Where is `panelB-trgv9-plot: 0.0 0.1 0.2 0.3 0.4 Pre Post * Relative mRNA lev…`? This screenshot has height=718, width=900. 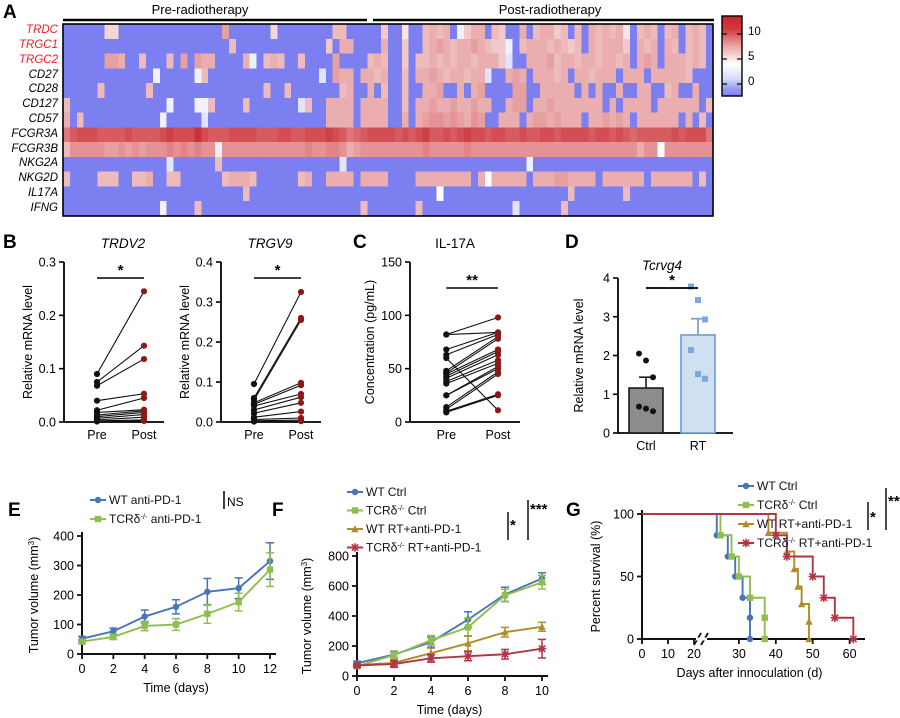
panelB-trgv9-plot: 0.0 0.1 0.2 0.3 0.4 Pre Post * Relative mRNA lev… is located at coordinates (249, 349).